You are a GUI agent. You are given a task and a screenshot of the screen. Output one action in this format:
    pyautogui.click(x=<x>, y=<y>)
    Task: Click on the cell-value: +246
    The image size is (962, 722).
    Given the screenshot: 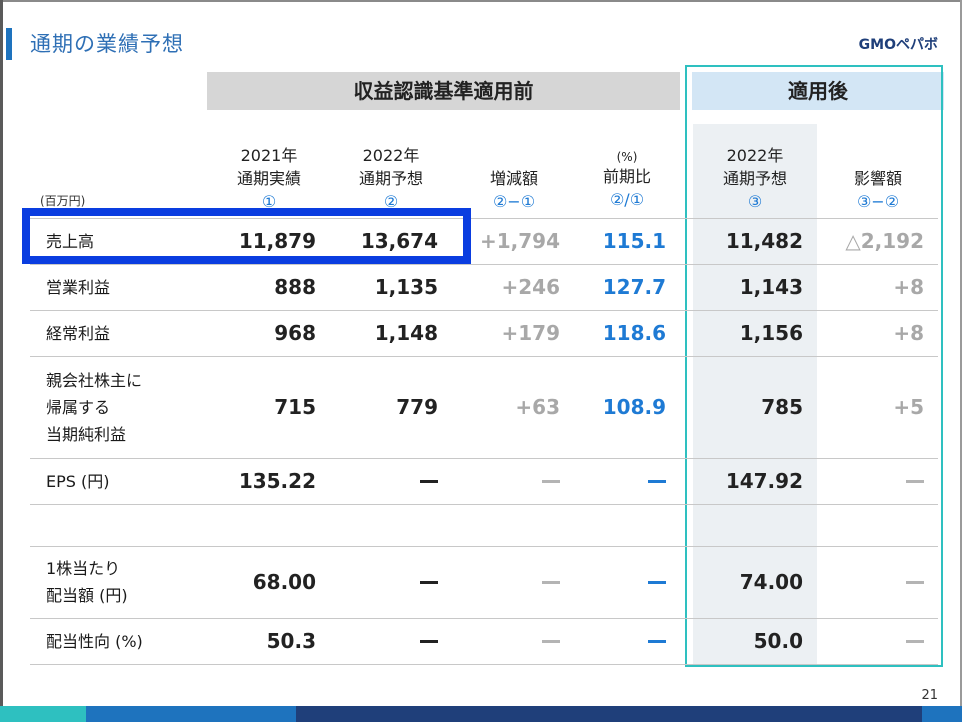 What is the action you would take?
    pyautogui.click(x=530, y=287)
    